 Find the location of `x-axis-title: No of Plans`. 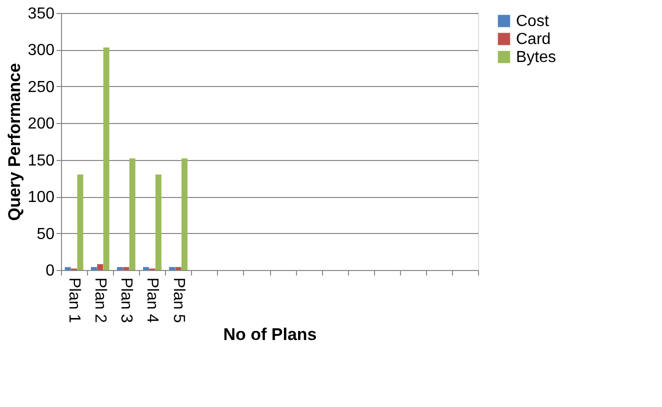

x-axis-title: No of Plans is located at coordinates (270, 334).